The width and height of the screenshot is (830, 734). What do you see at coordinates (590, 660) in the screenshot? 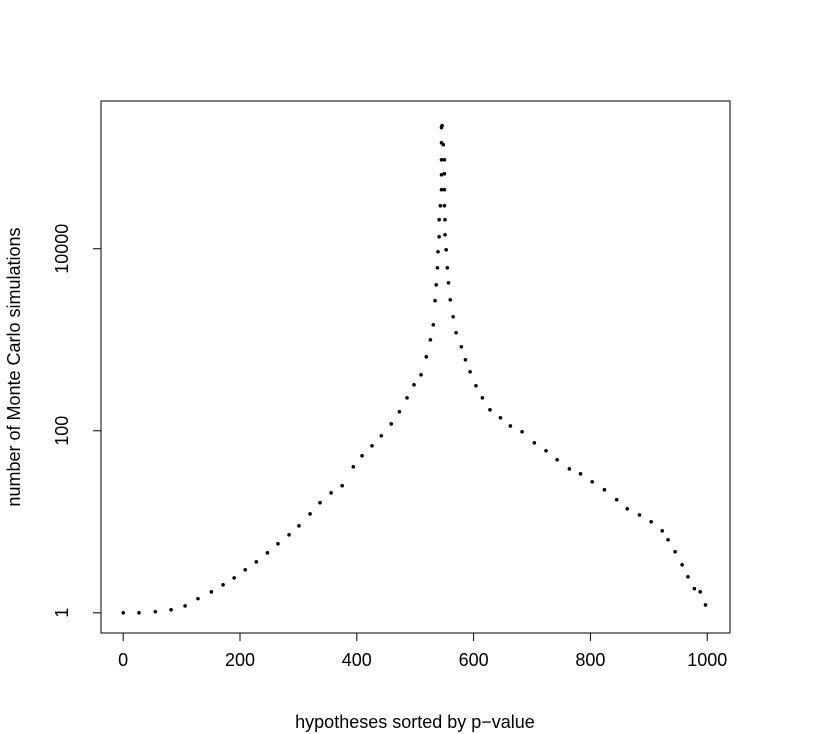
I see `x-tick-label: 800` at bounding box center [590, 660].